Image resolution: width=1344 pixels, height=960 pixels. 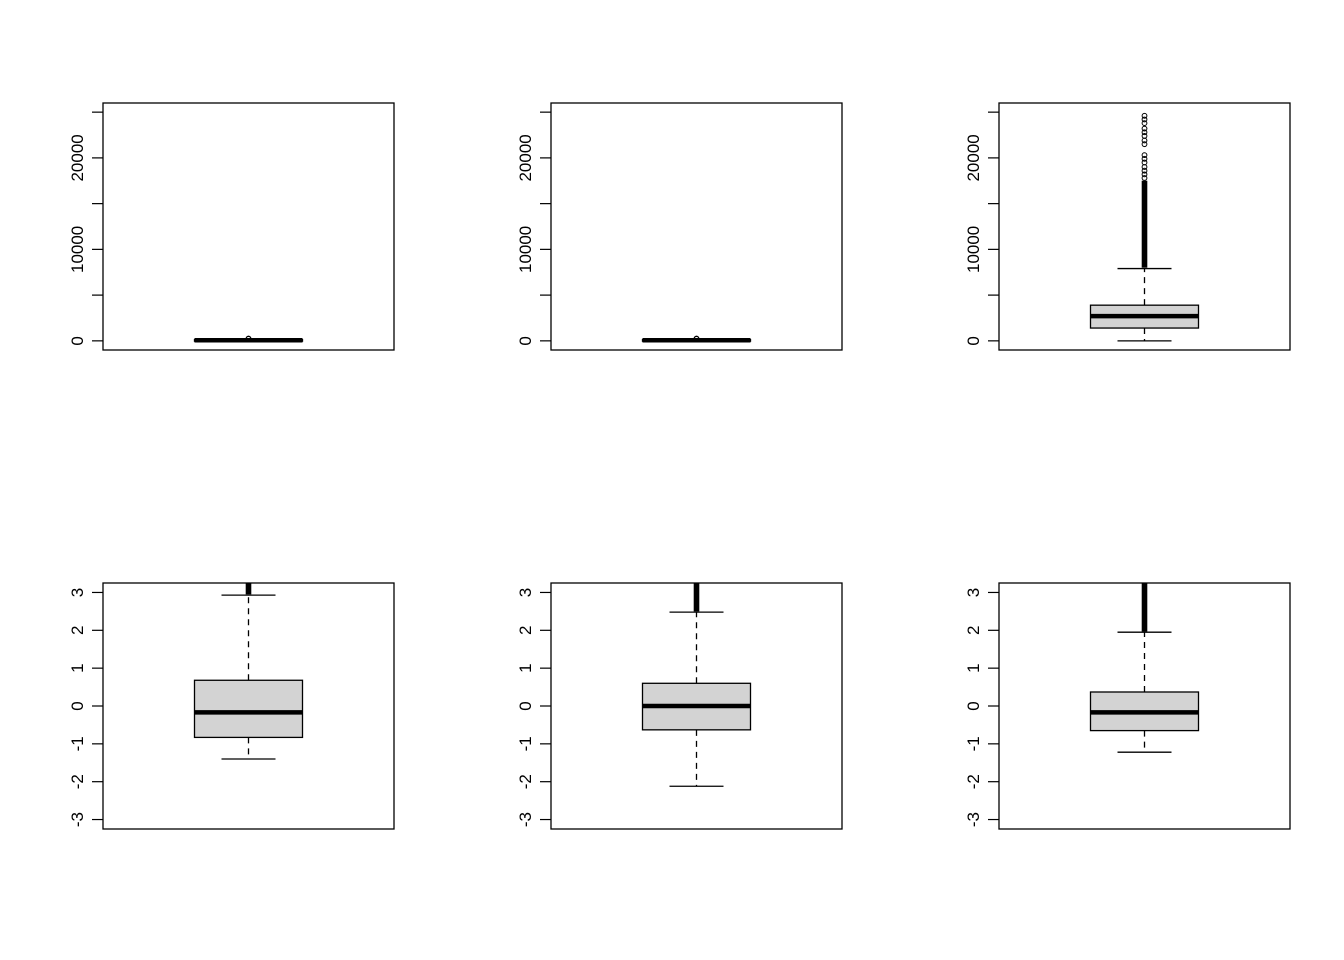 I want to click on panel-2: 0 10000 20000, so click(x=679, y=226).